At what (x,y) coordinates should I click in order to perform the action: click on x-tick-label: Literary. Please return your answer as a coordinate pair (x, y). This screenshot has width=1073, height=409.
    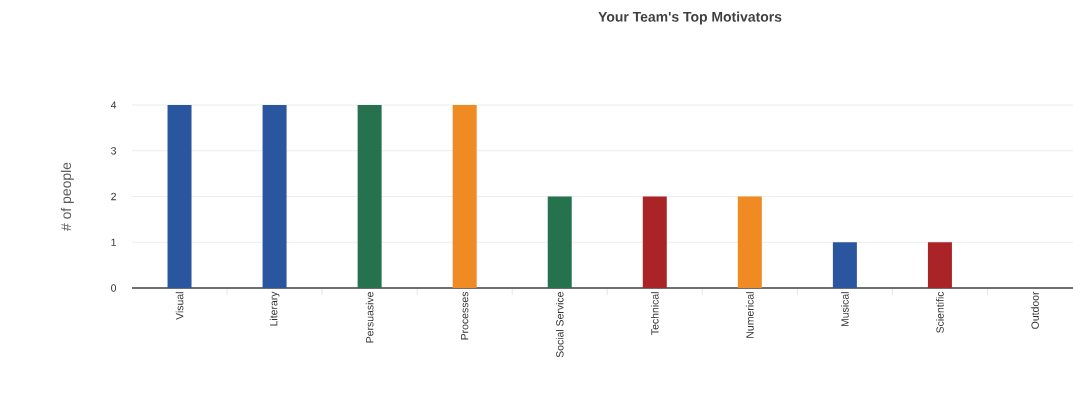
    Looking at the image, I should click on (274, 308).